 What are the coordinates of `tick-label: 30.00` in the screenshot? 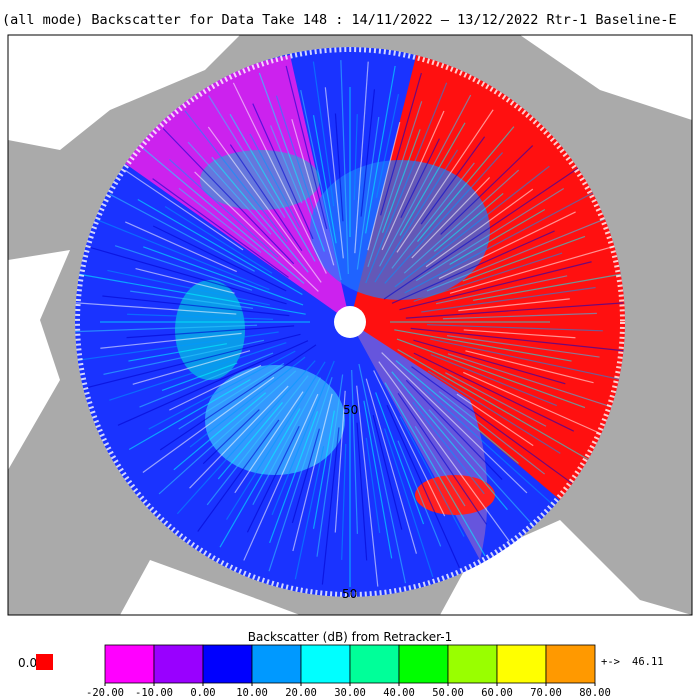 It's located at (350, 693).